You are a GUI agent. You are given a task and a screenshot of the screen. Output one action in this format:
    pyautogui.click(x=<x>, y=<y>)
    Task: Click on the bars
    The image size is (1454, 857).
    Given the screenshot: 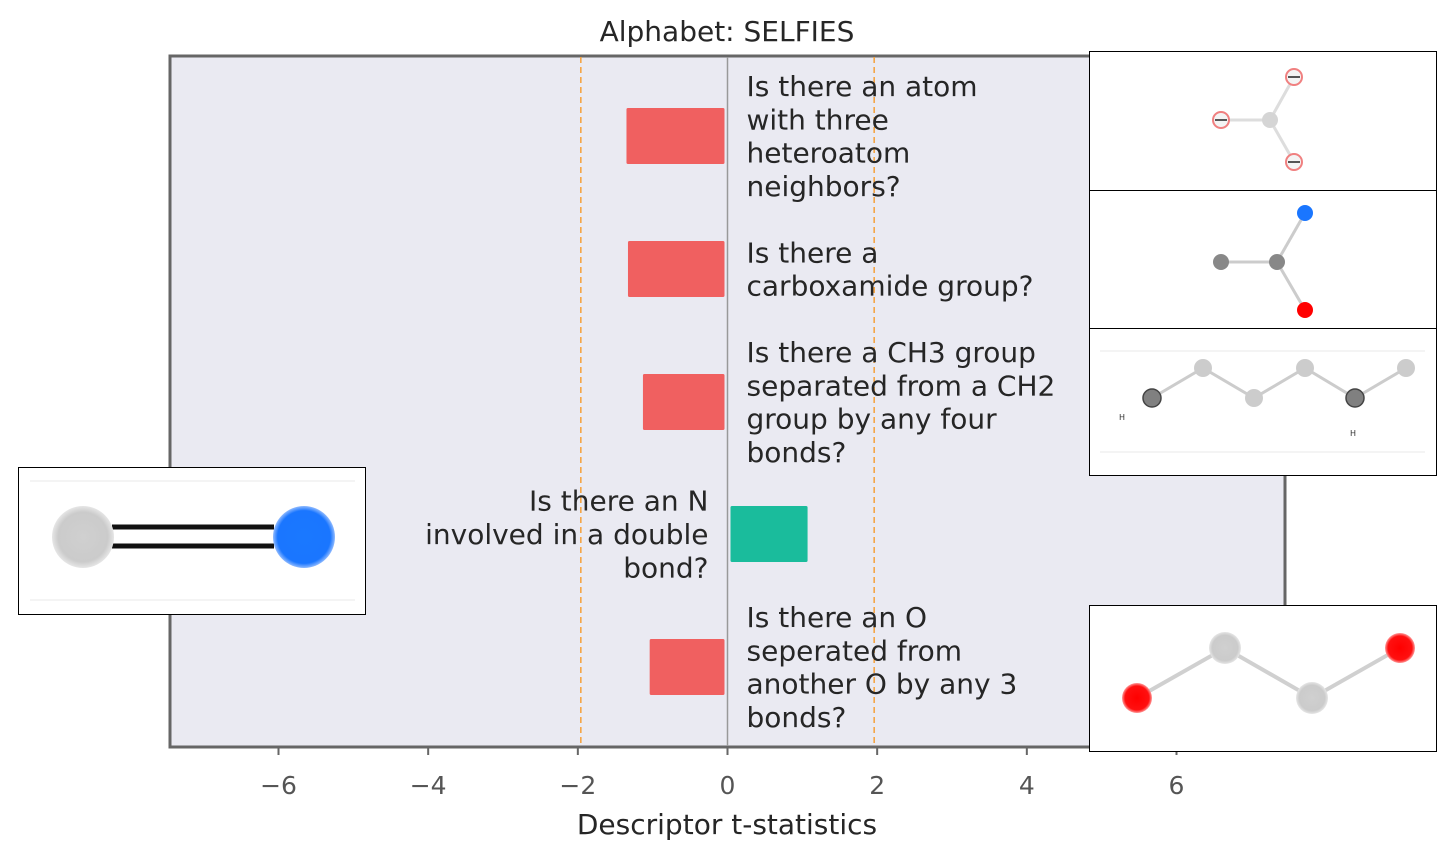 What is the action you would take?
    pyautogui.click(x=717, y=401)
    